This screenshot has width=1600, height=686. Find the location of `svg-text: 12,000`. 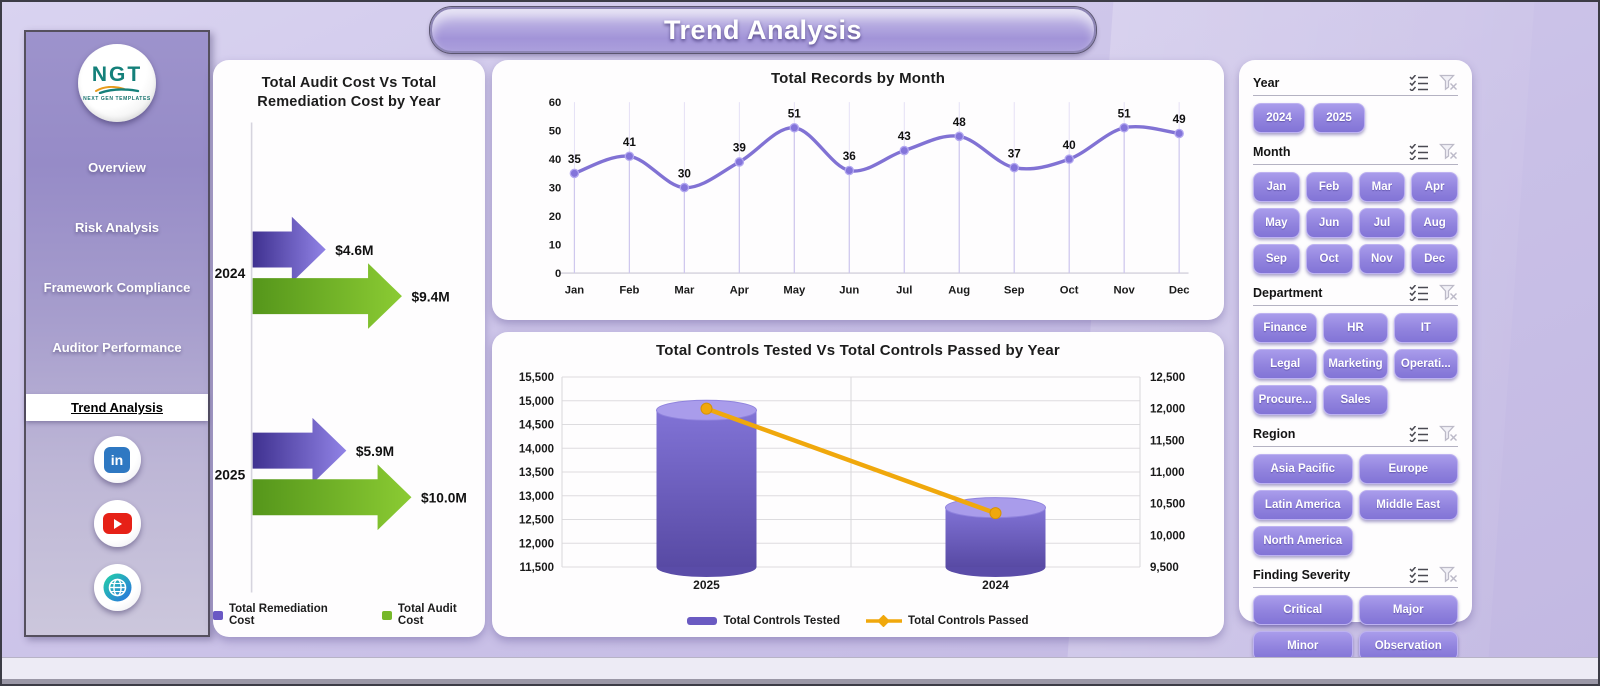

svg-text: 12,000 is located at coordinates (536, 544).